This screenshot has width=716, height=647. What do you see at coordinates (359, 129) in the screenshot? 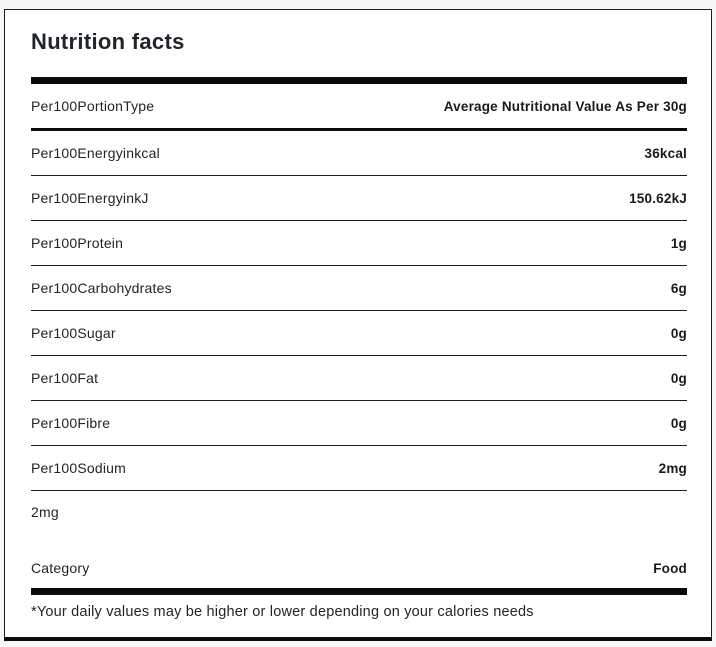
I see `header-divider` at bounding box center [359, 129].